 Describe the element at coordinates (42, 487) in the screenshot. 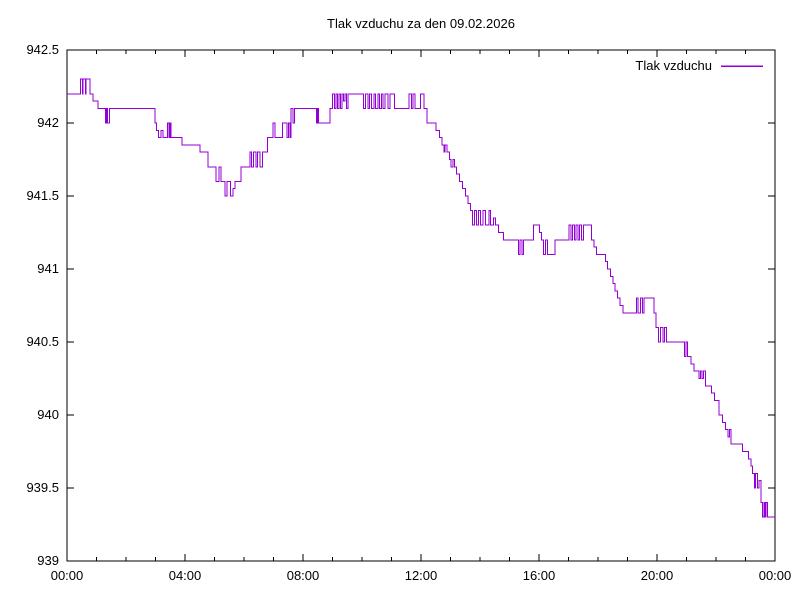

I see `y-tick-label: 939.5` at that location.